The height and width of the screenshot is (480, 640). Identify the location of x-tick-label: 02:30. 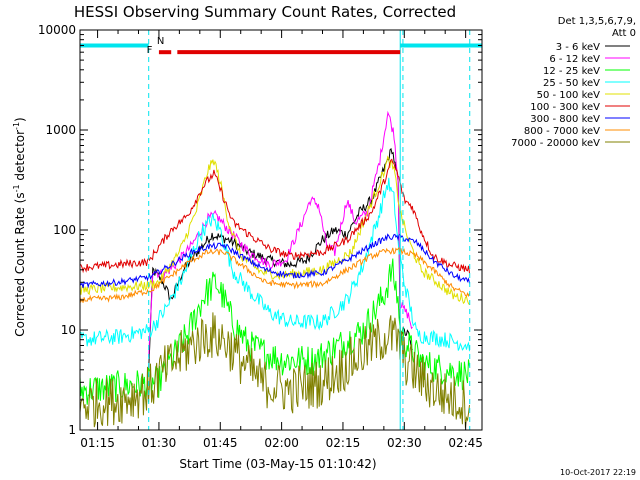
(404, 443).